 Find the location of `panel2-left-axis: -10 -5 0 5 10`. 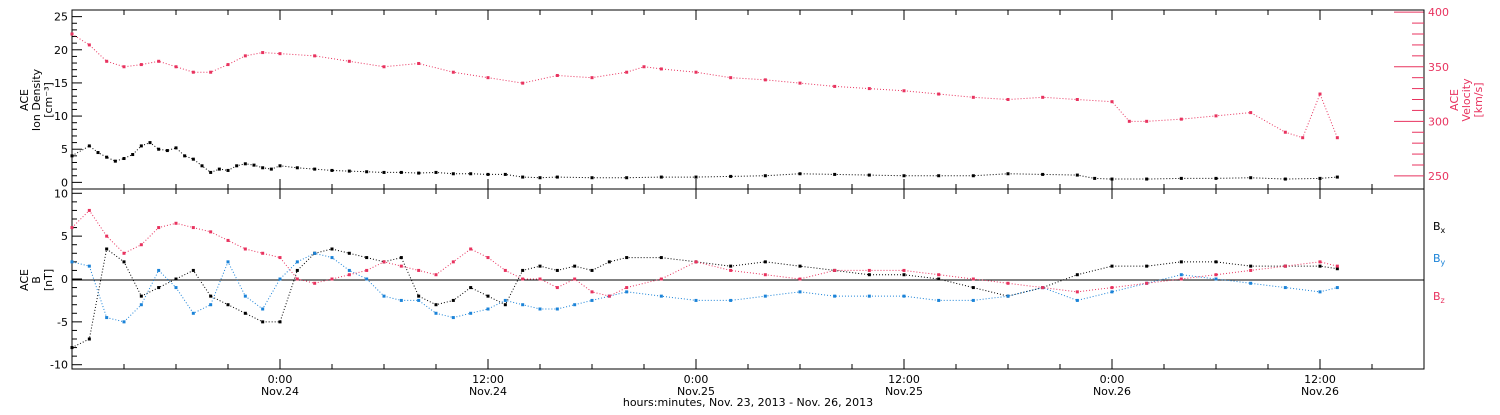

panel2-left-axis: -10 -5 0 5 10 is located at coordinates (66, 279).